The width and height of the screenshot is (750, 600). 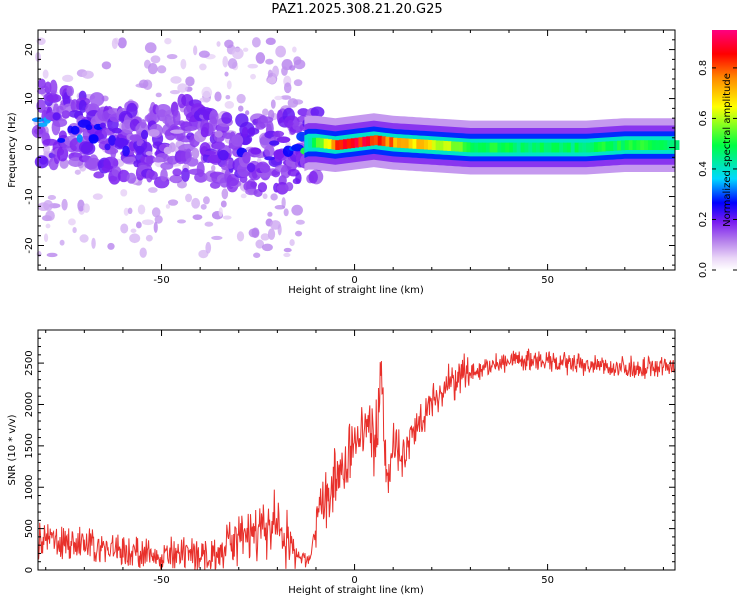 I want to click on y-tick-label: 20, so click(x=29, y=49).